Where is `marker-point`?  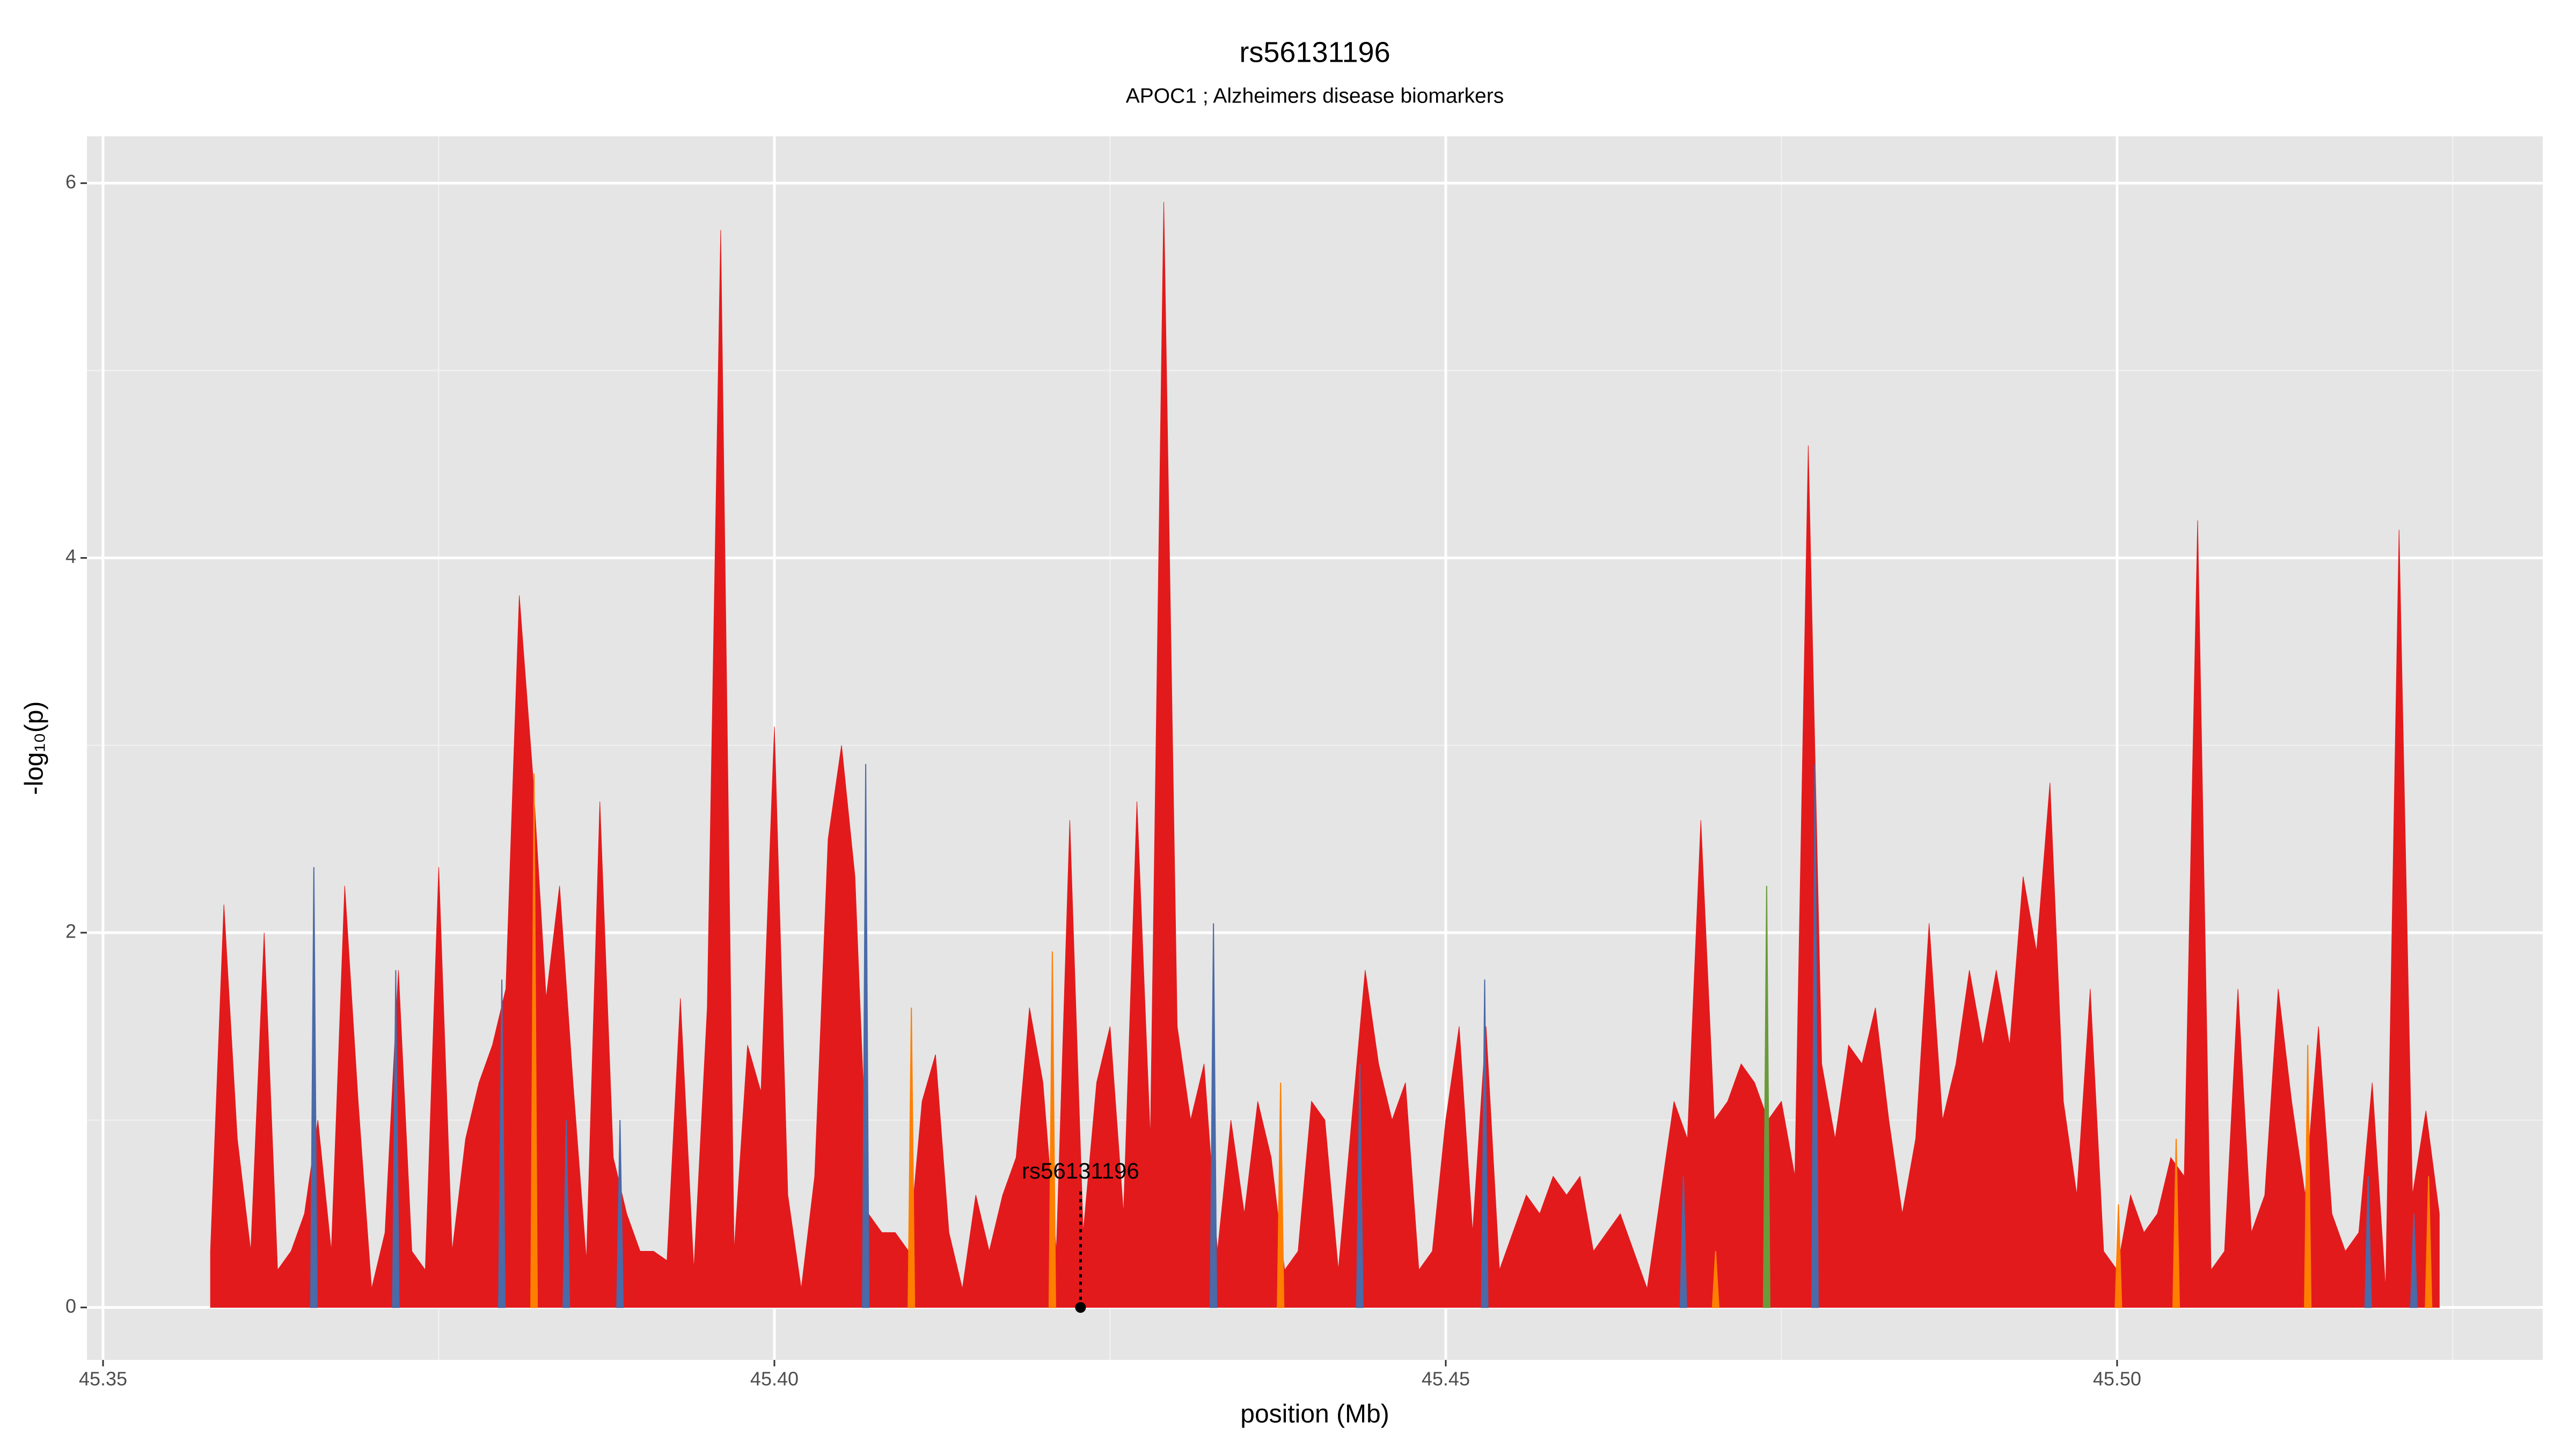 marker-point is located at coordinates (1080, 1307).